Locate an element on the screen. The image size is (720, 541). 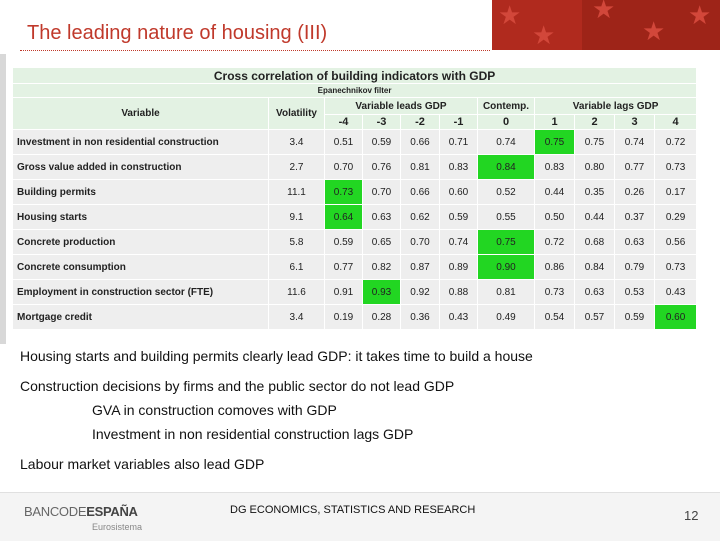
corner-flag-decoration: ★ ★ ★ ★ ★ is located at coordinates (606, 25).